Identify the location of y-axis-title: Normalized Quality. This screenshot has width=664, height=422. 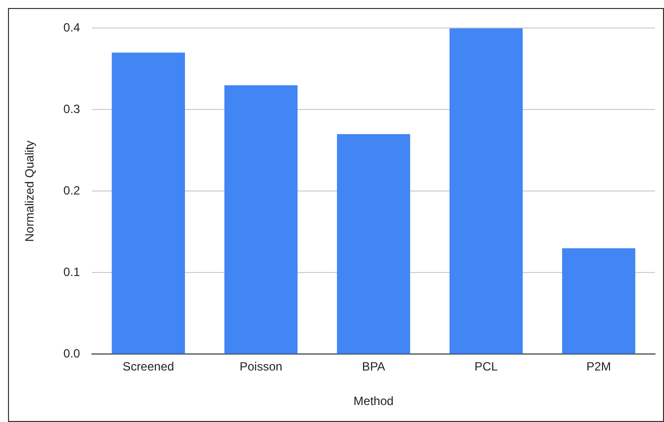
(29, 191).